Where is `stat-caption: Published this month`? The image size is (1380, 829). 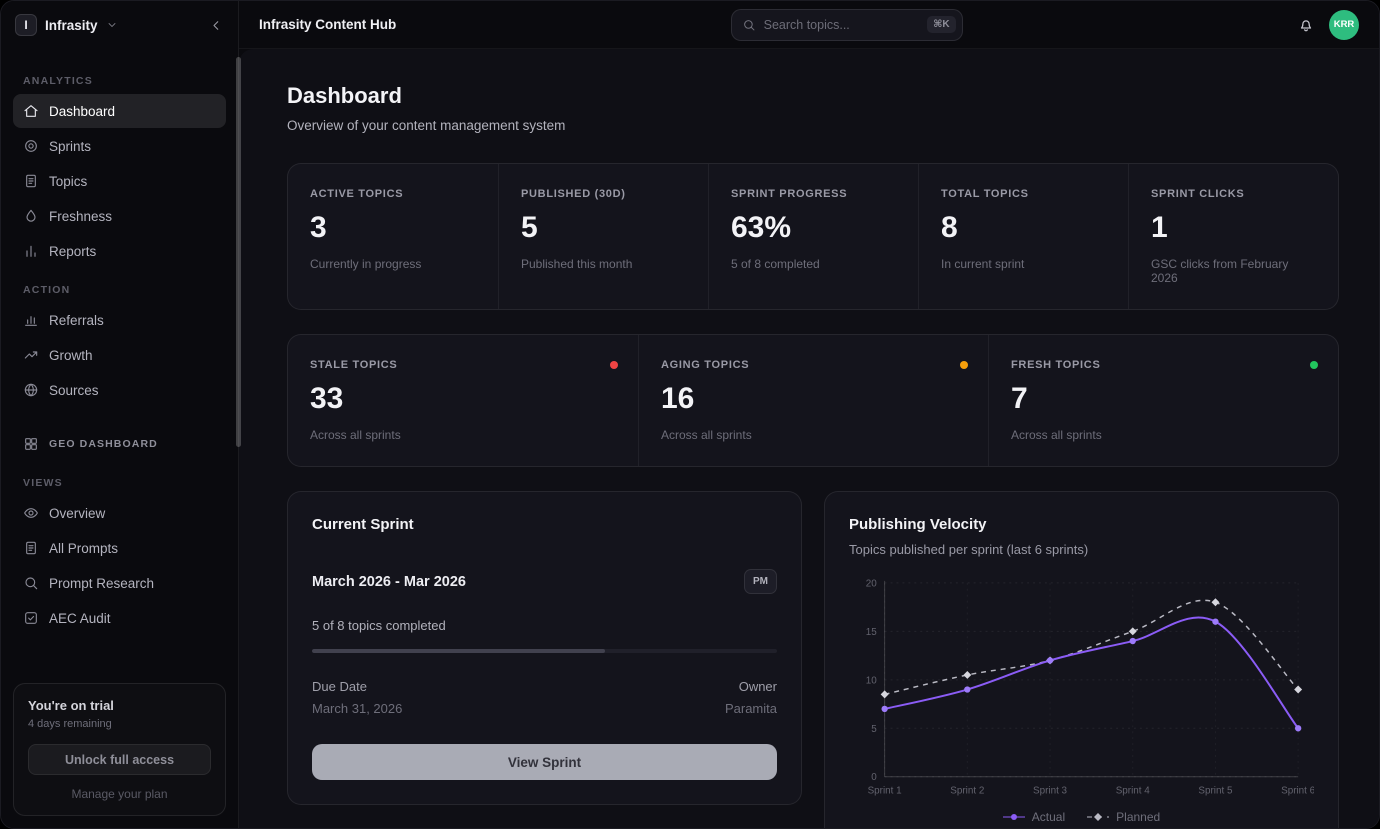
stat-caption: Published this month is located at coordinates (577, 264).